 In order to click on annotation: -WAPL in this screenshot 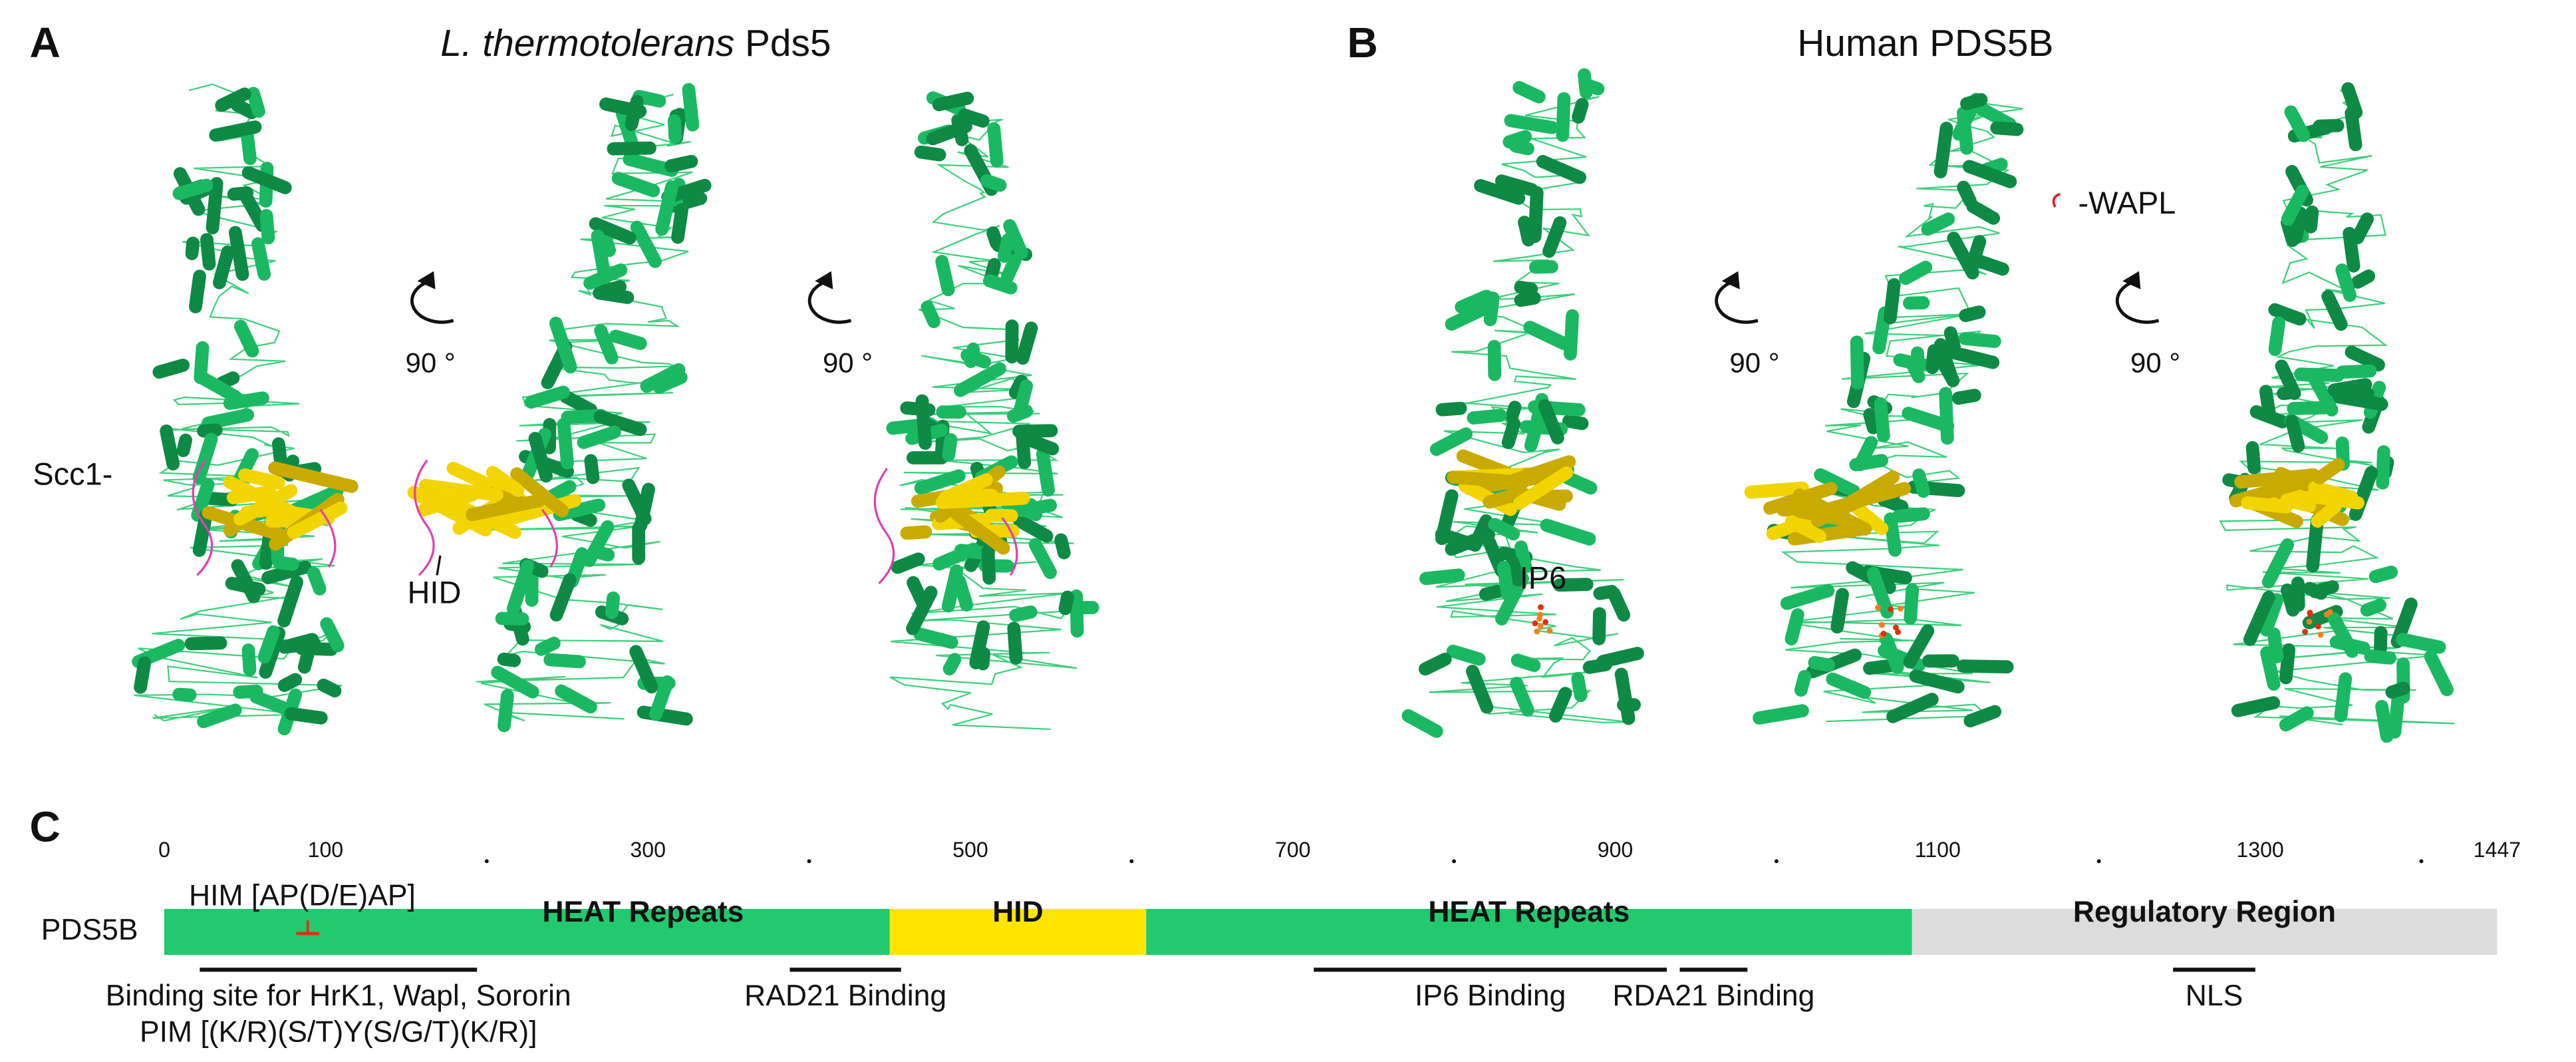, I will do `click(2127, 203)`.